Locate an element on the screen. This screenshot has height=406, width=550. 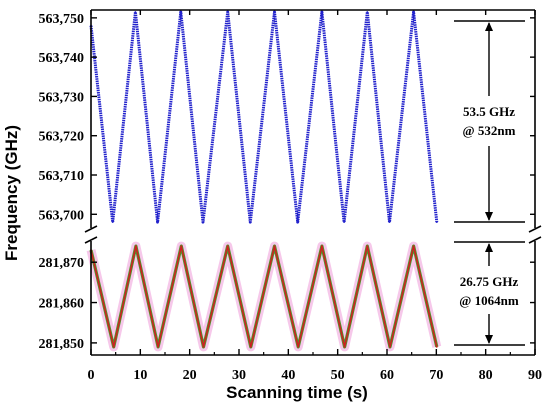
annotation-lower-line1: 26.75 GHz is located at coordinates (489, 281).